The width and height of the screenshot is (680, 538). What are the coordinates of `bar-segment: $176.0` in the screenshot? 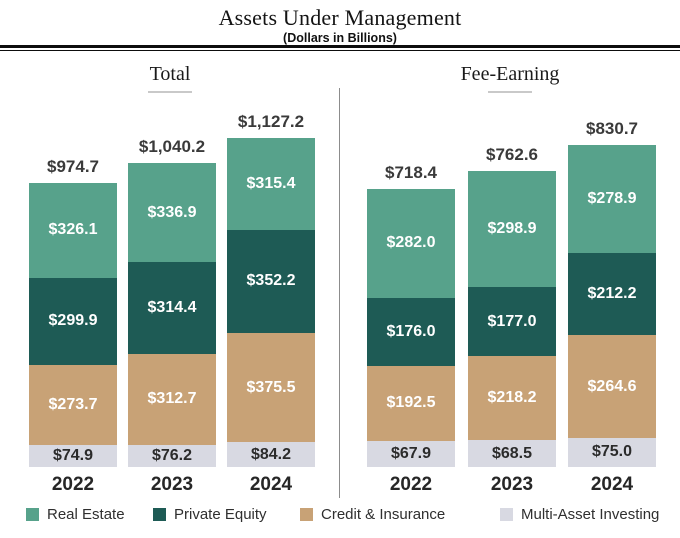 It's located at (411, 332).